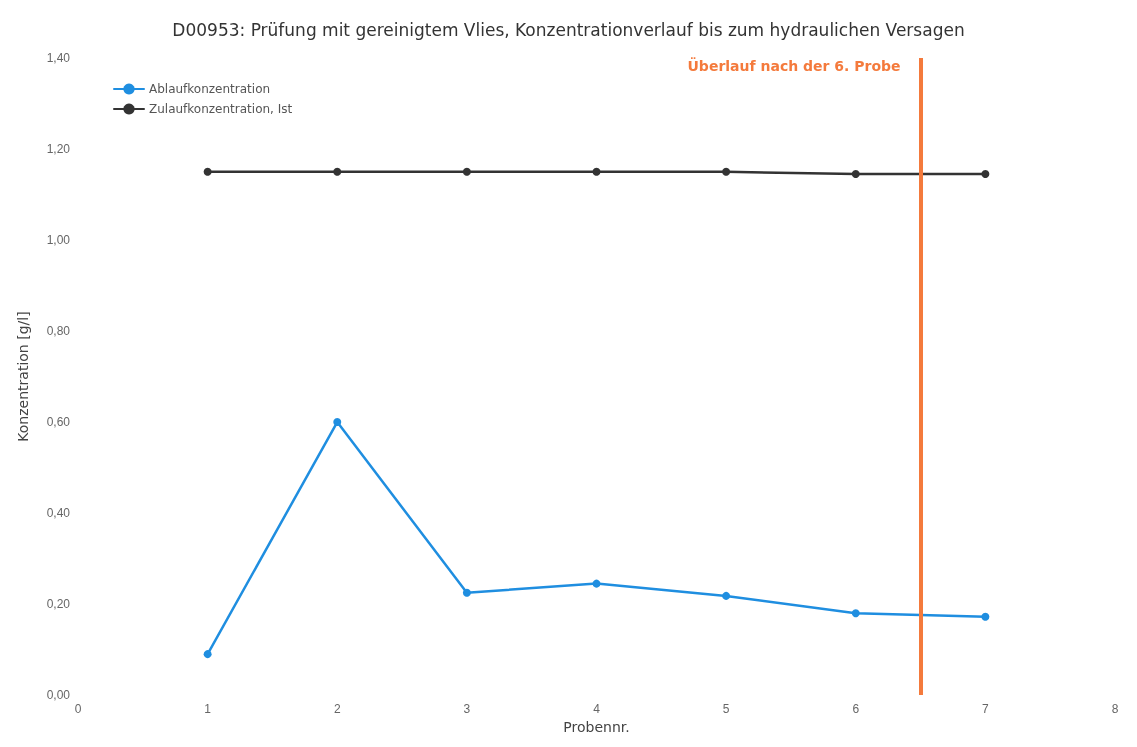  I want to click on x-tick-label: 4, so click(597, 709).